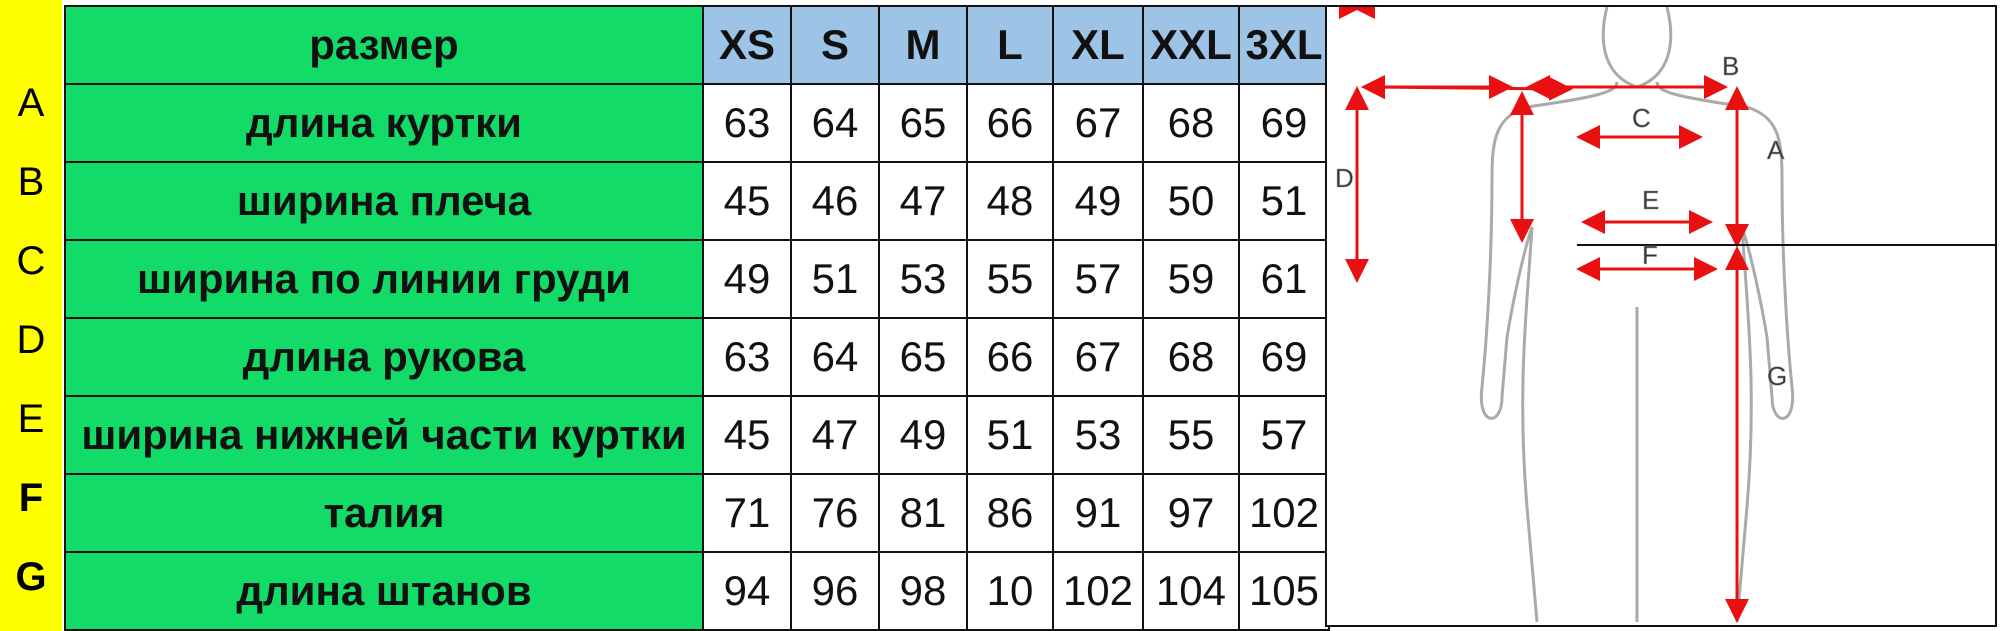  I want to click on row-letter: A, so click(31, 103).